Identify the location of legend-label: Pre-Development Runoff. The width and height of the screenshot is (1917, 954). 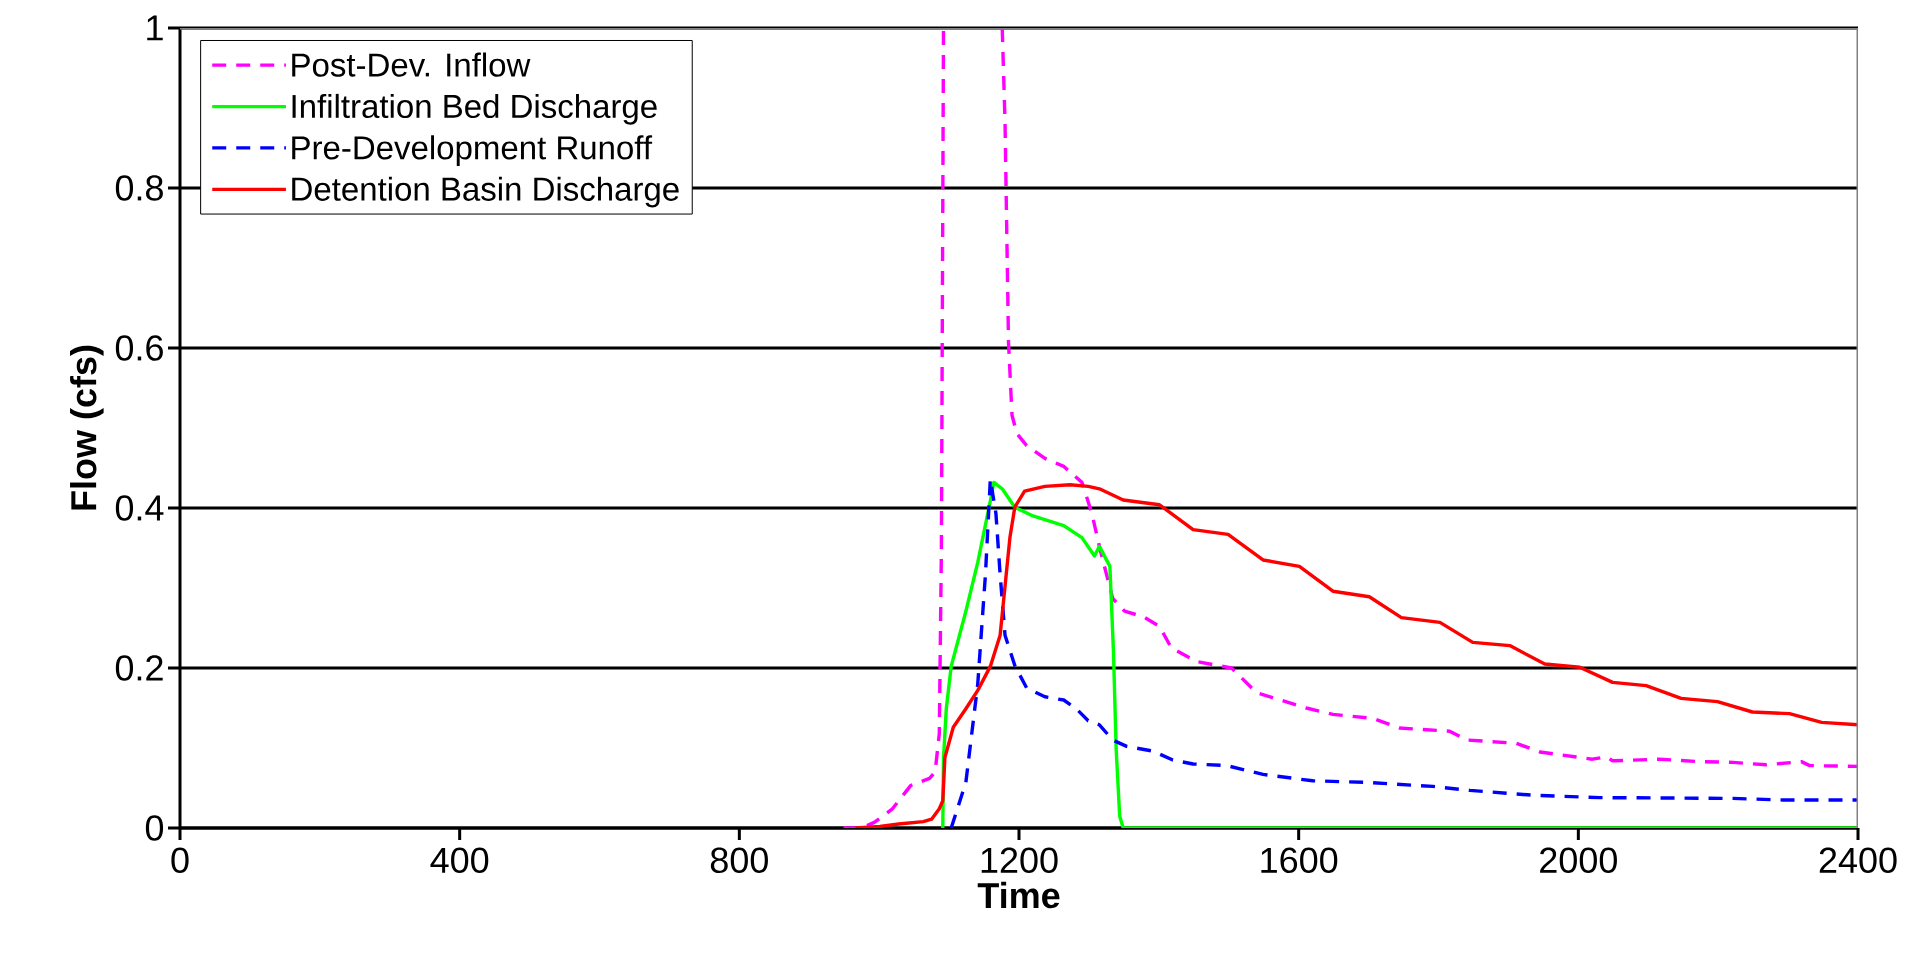
(472, 151).